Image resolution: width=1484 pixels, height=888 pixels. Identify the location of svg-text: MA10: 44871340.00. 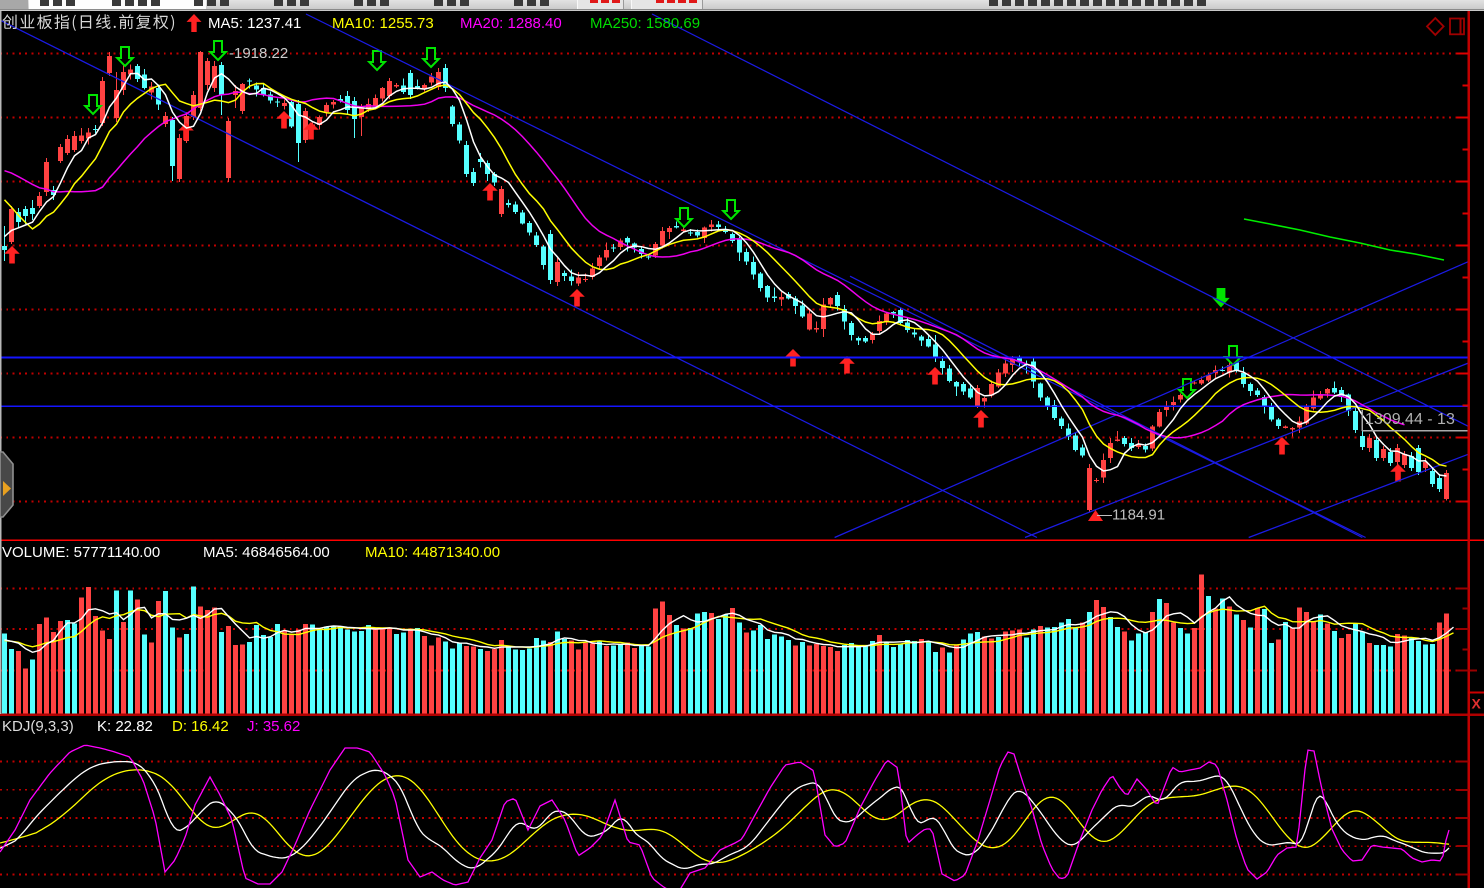
(432, 552).